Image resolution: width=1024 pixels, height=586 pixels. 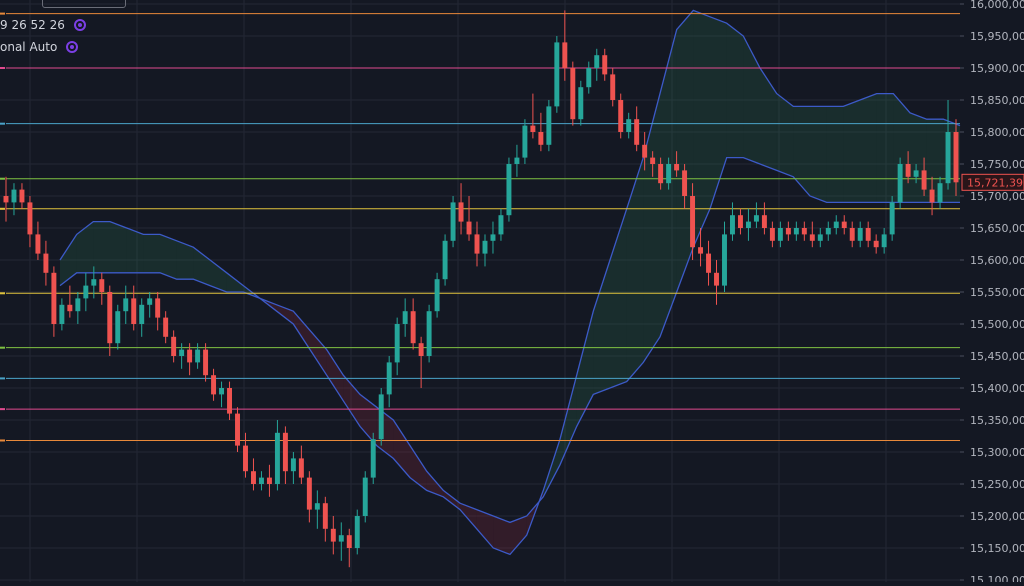 I want to click on legend-row-levels: onal Auto, so click(x=43, y=47).